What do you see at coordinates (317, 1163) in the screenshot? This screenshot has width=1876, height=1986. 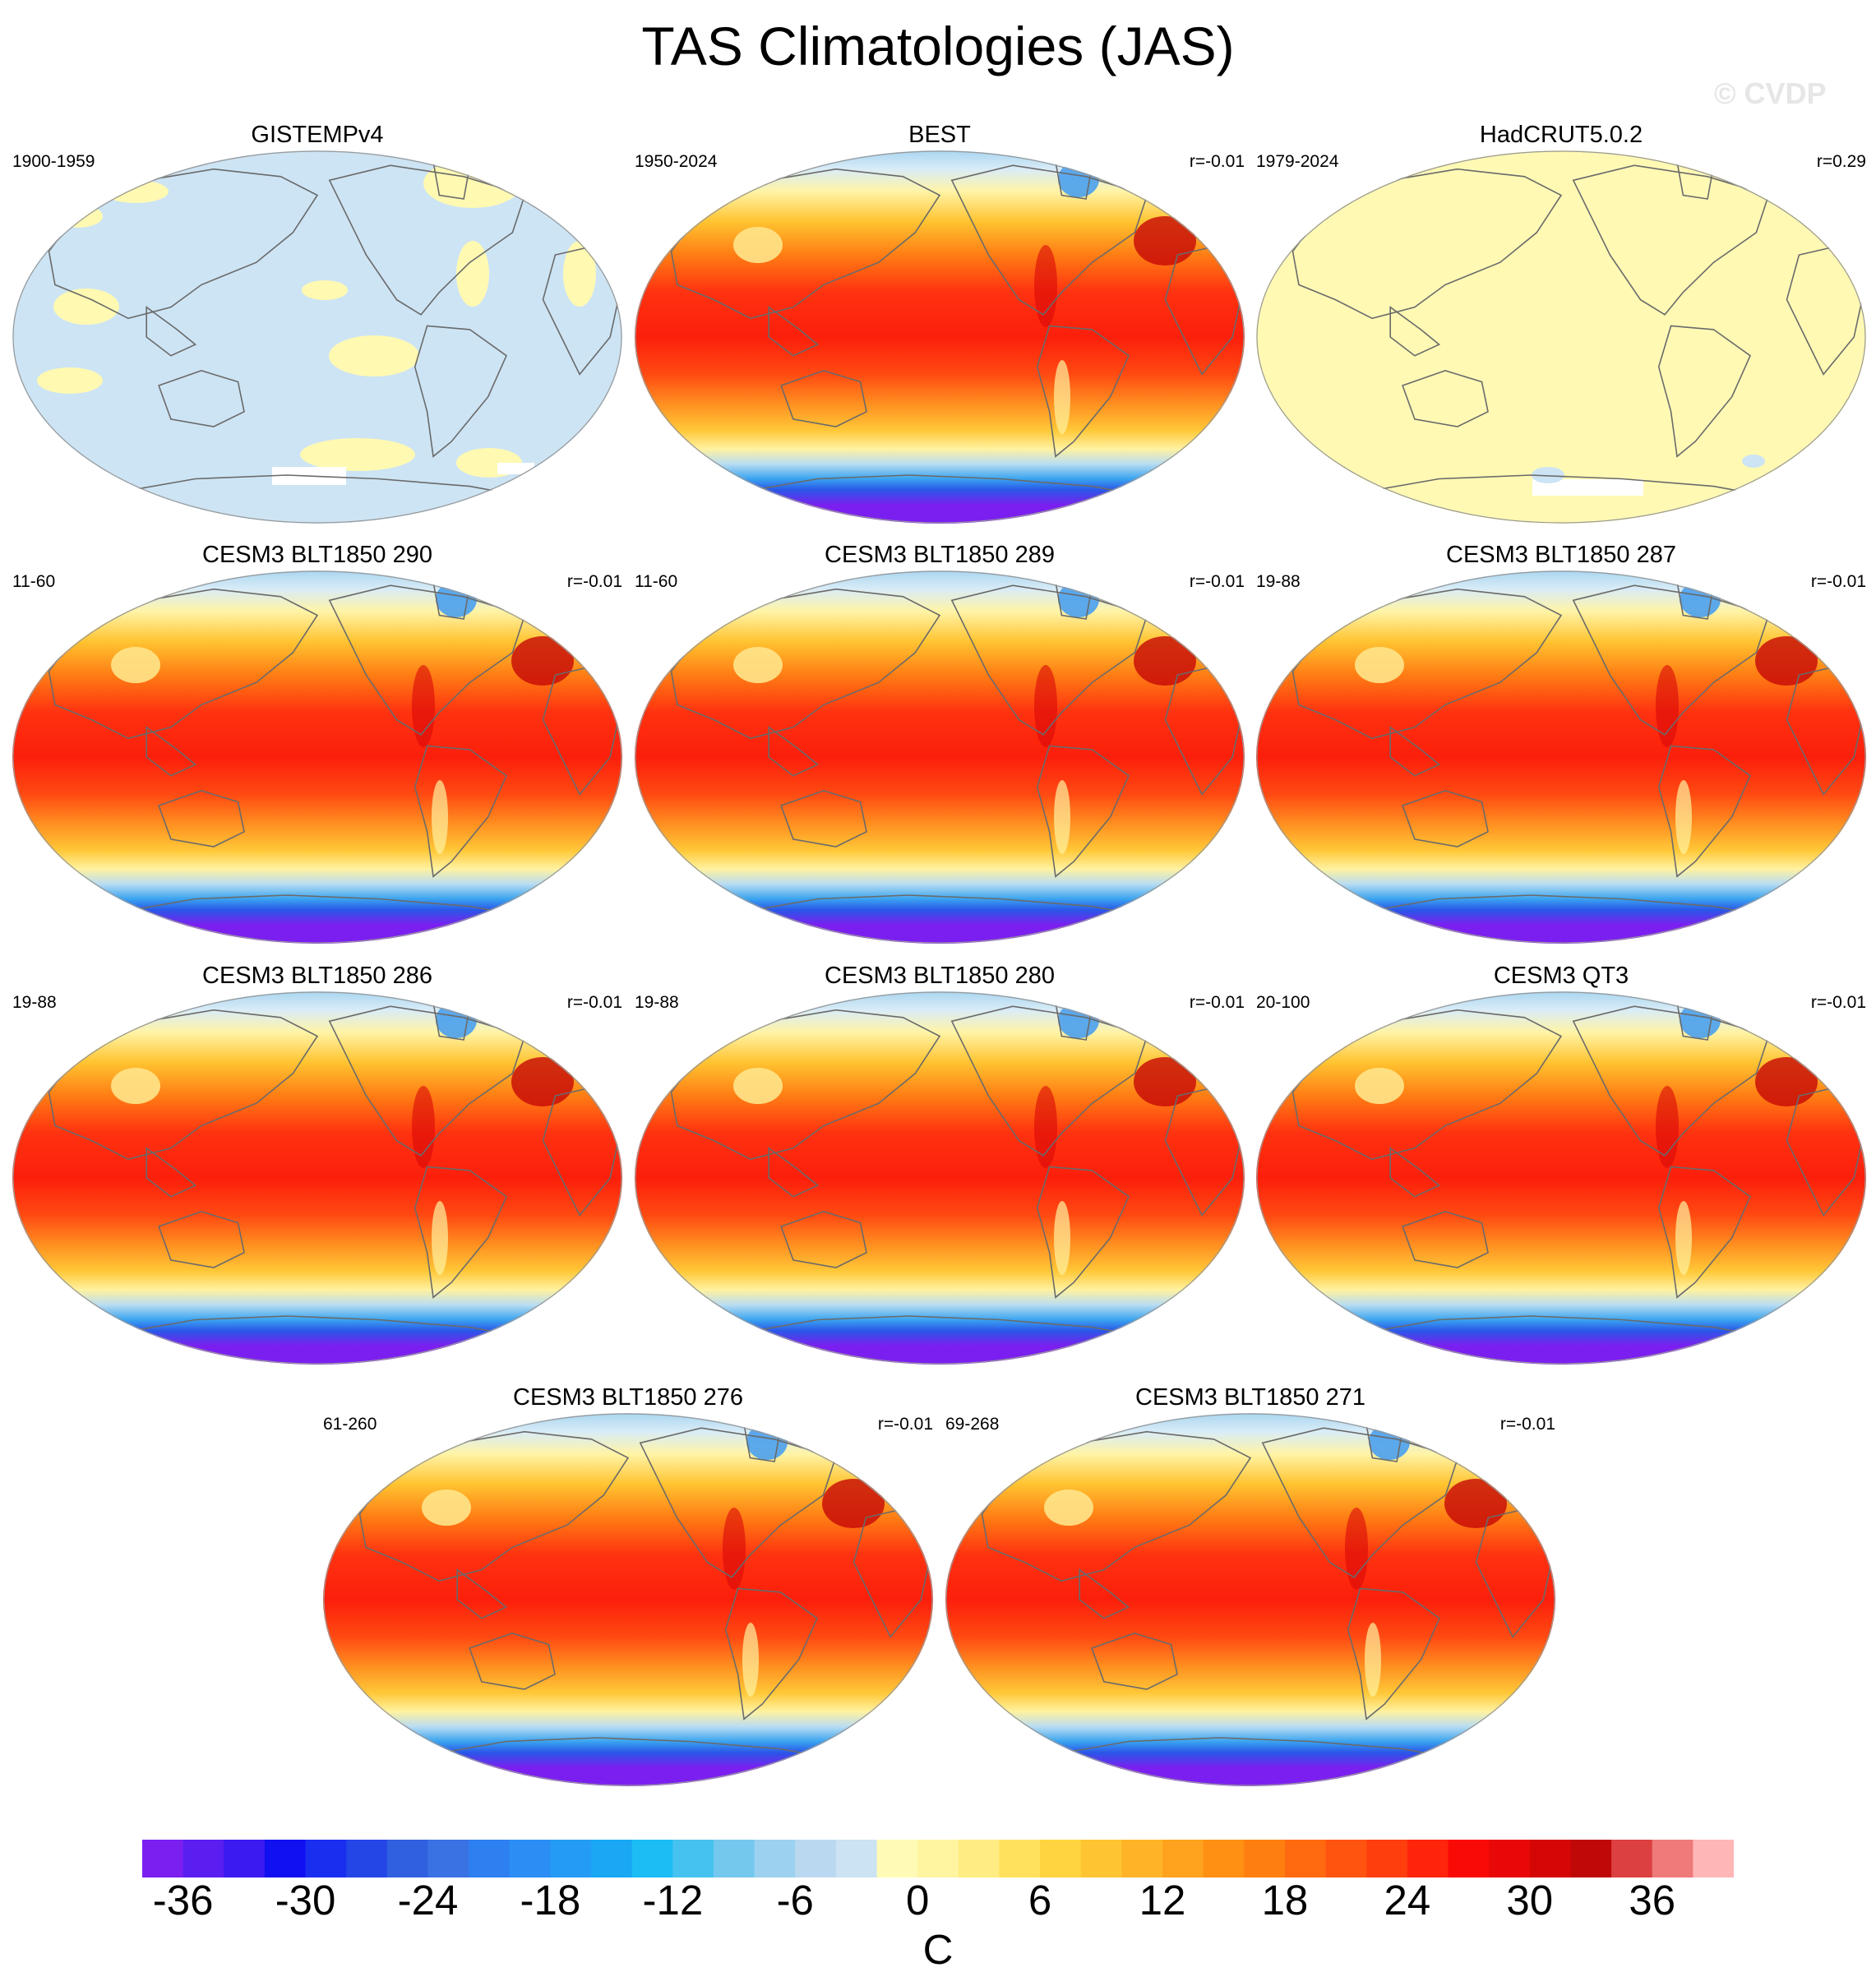 I see `map-panel: CESM3 BLT1850 286 19-88 r=-0.01` at bounding box center [317, 1163].